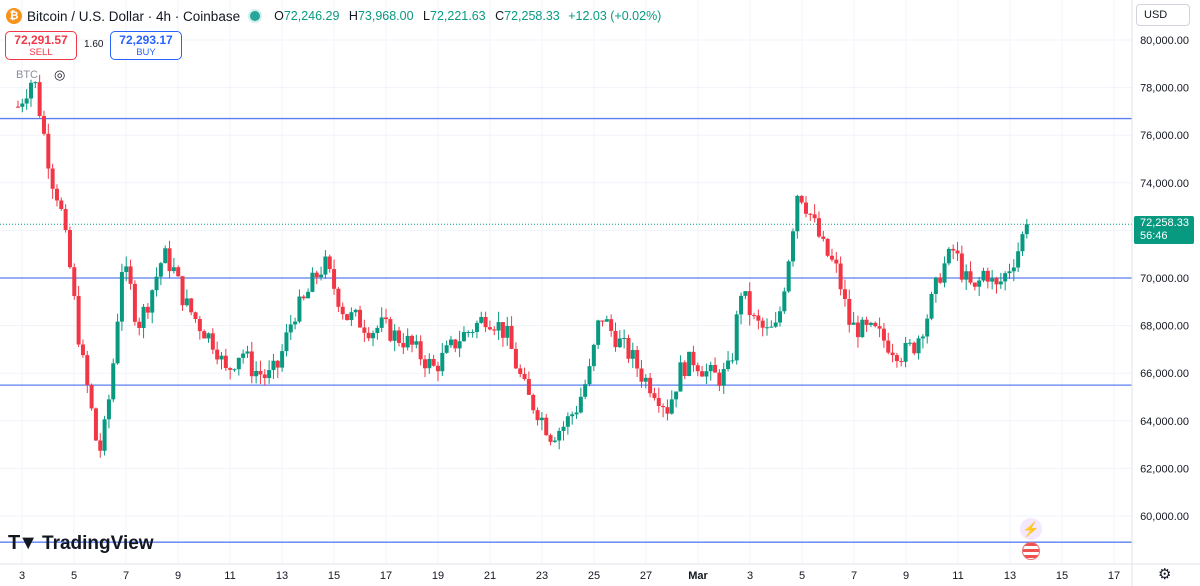 The image size is (1200, 586). What do you see at coordinates (98, 543) in the screenshot?
I see `brand-name: TradingView` at bounding box center [98, 543].